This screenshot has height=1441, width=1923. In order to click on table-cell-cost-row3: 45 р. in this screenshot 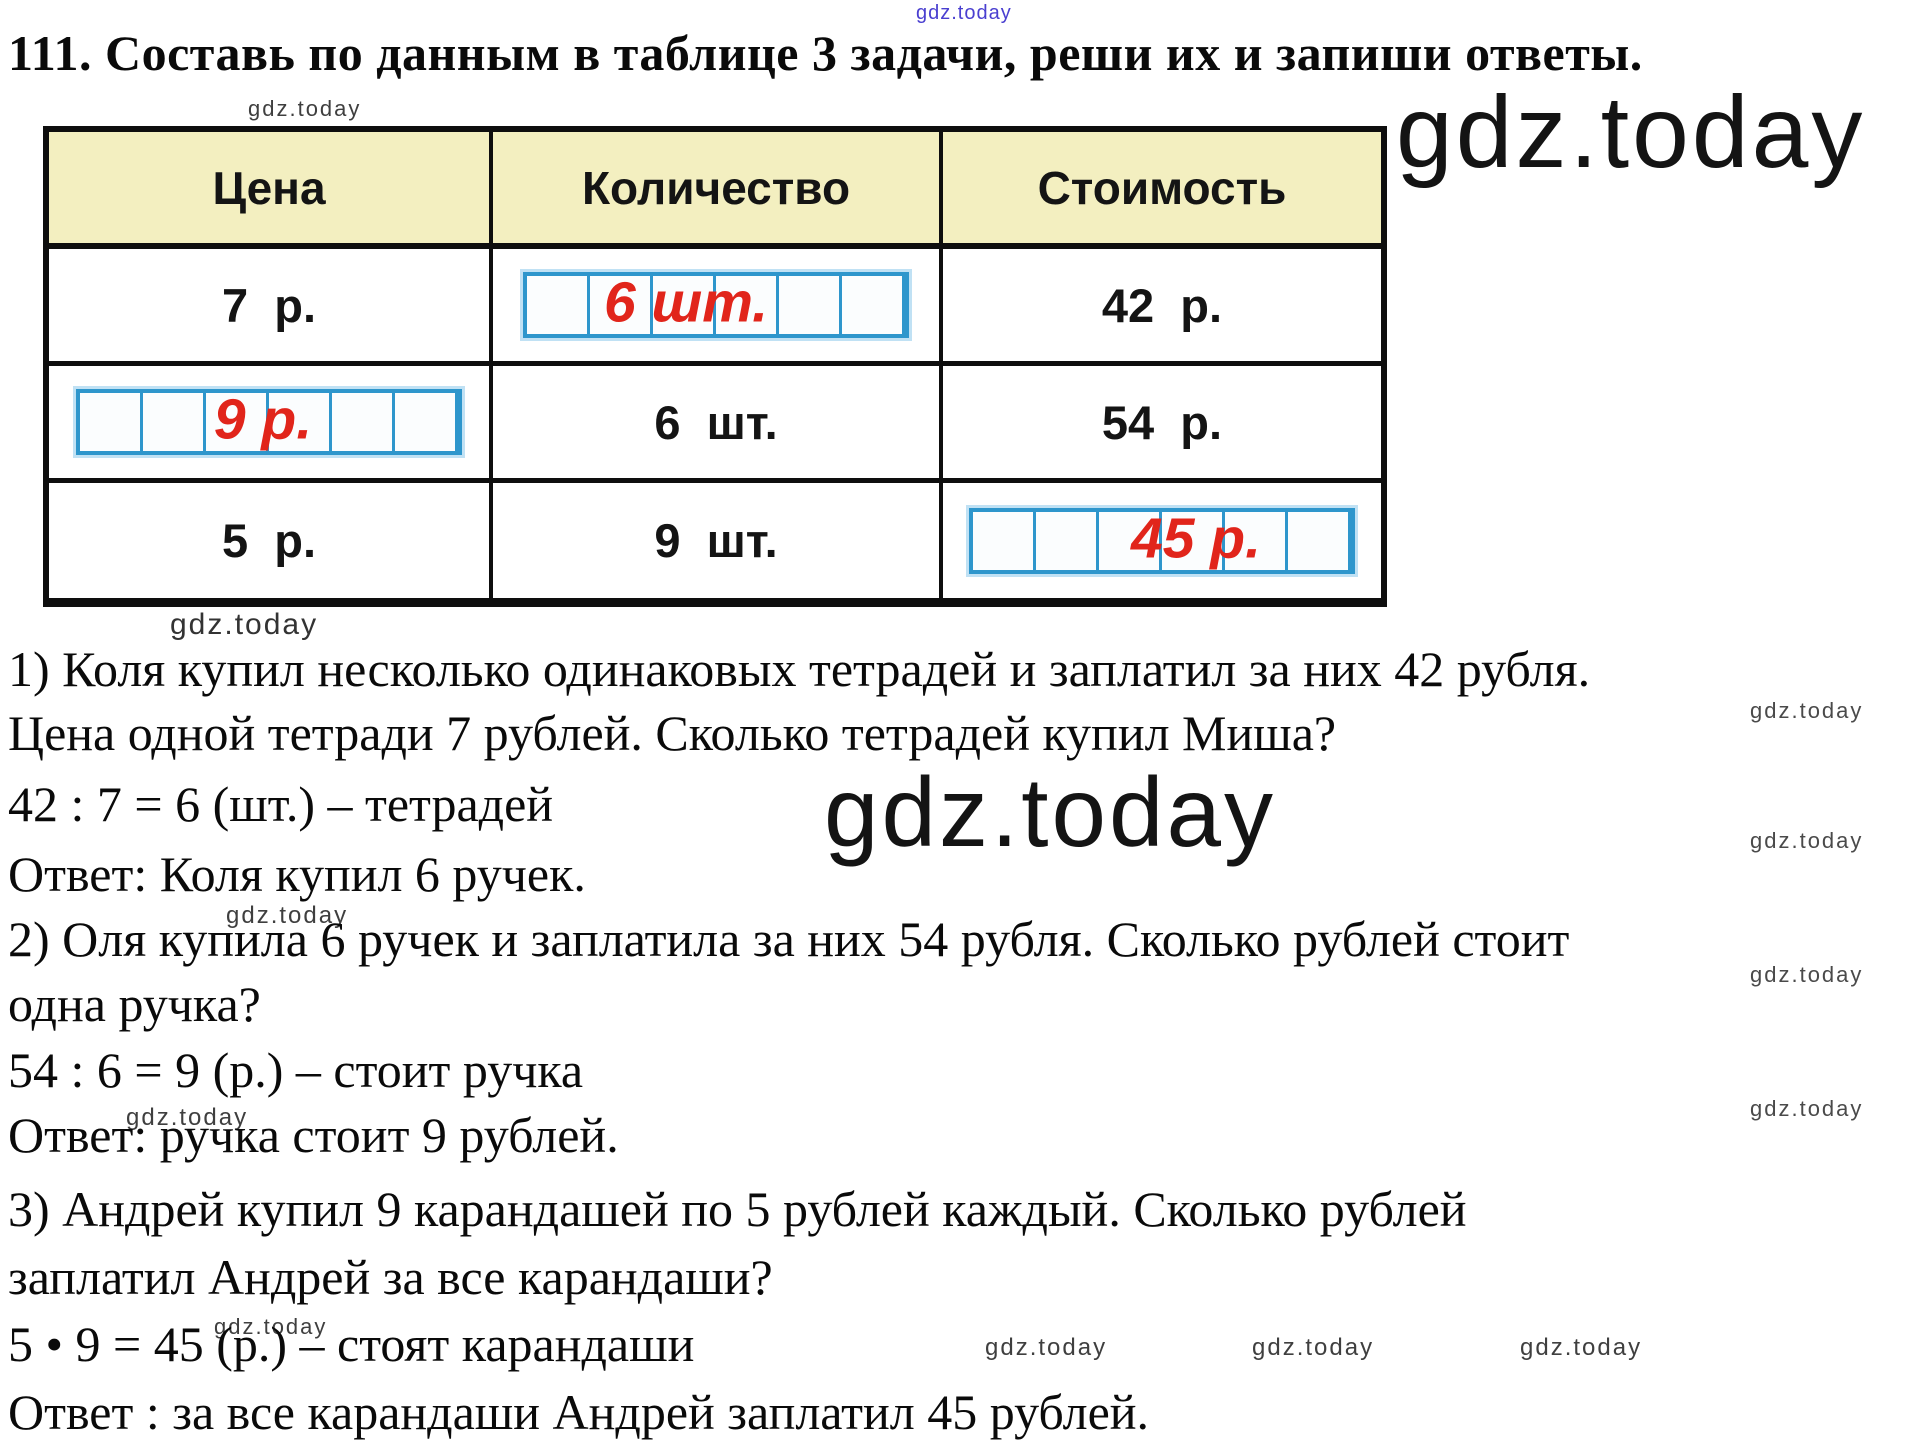, I will do `click(1162, 540)`.